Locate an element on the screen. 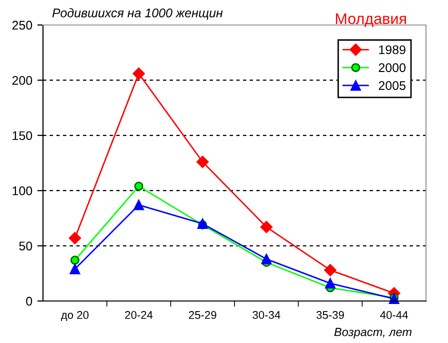  legend-label: 2000 is located at coordinates (392, 67).